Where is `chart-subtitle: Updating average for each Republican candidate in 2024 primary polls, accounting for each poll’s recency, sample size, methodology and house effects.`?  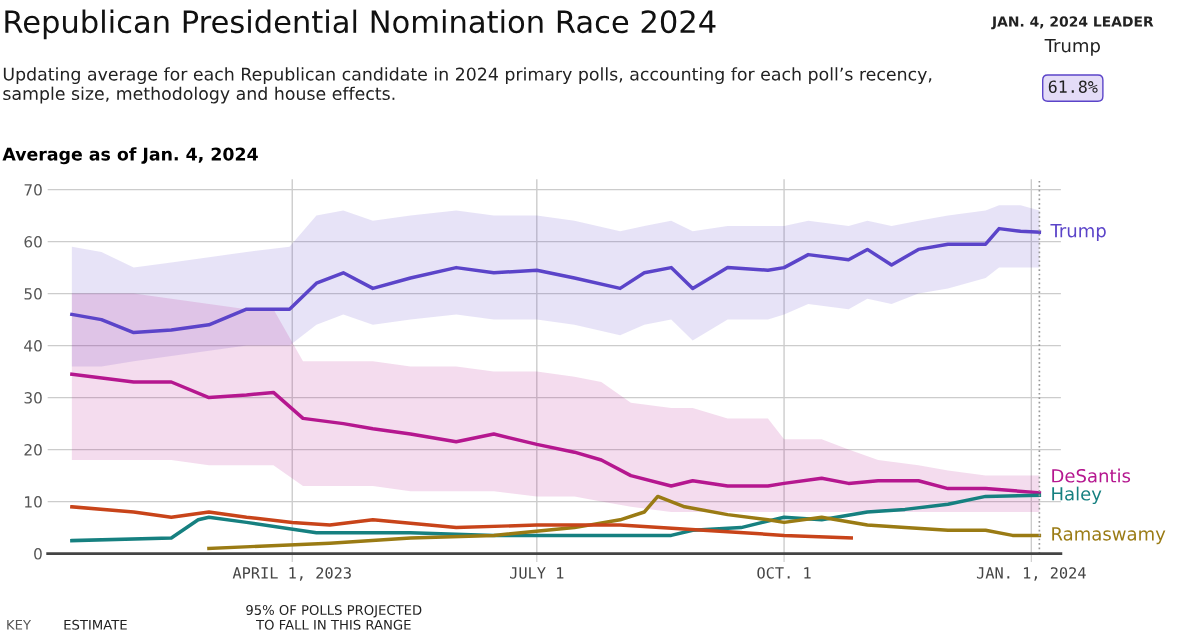 chart-subtitle: Updating average for each Republican candidate in 2024 primary polls, accounting for each poll’s recency, sample size, methodology and house effects. is located at coordinates (467, 85).